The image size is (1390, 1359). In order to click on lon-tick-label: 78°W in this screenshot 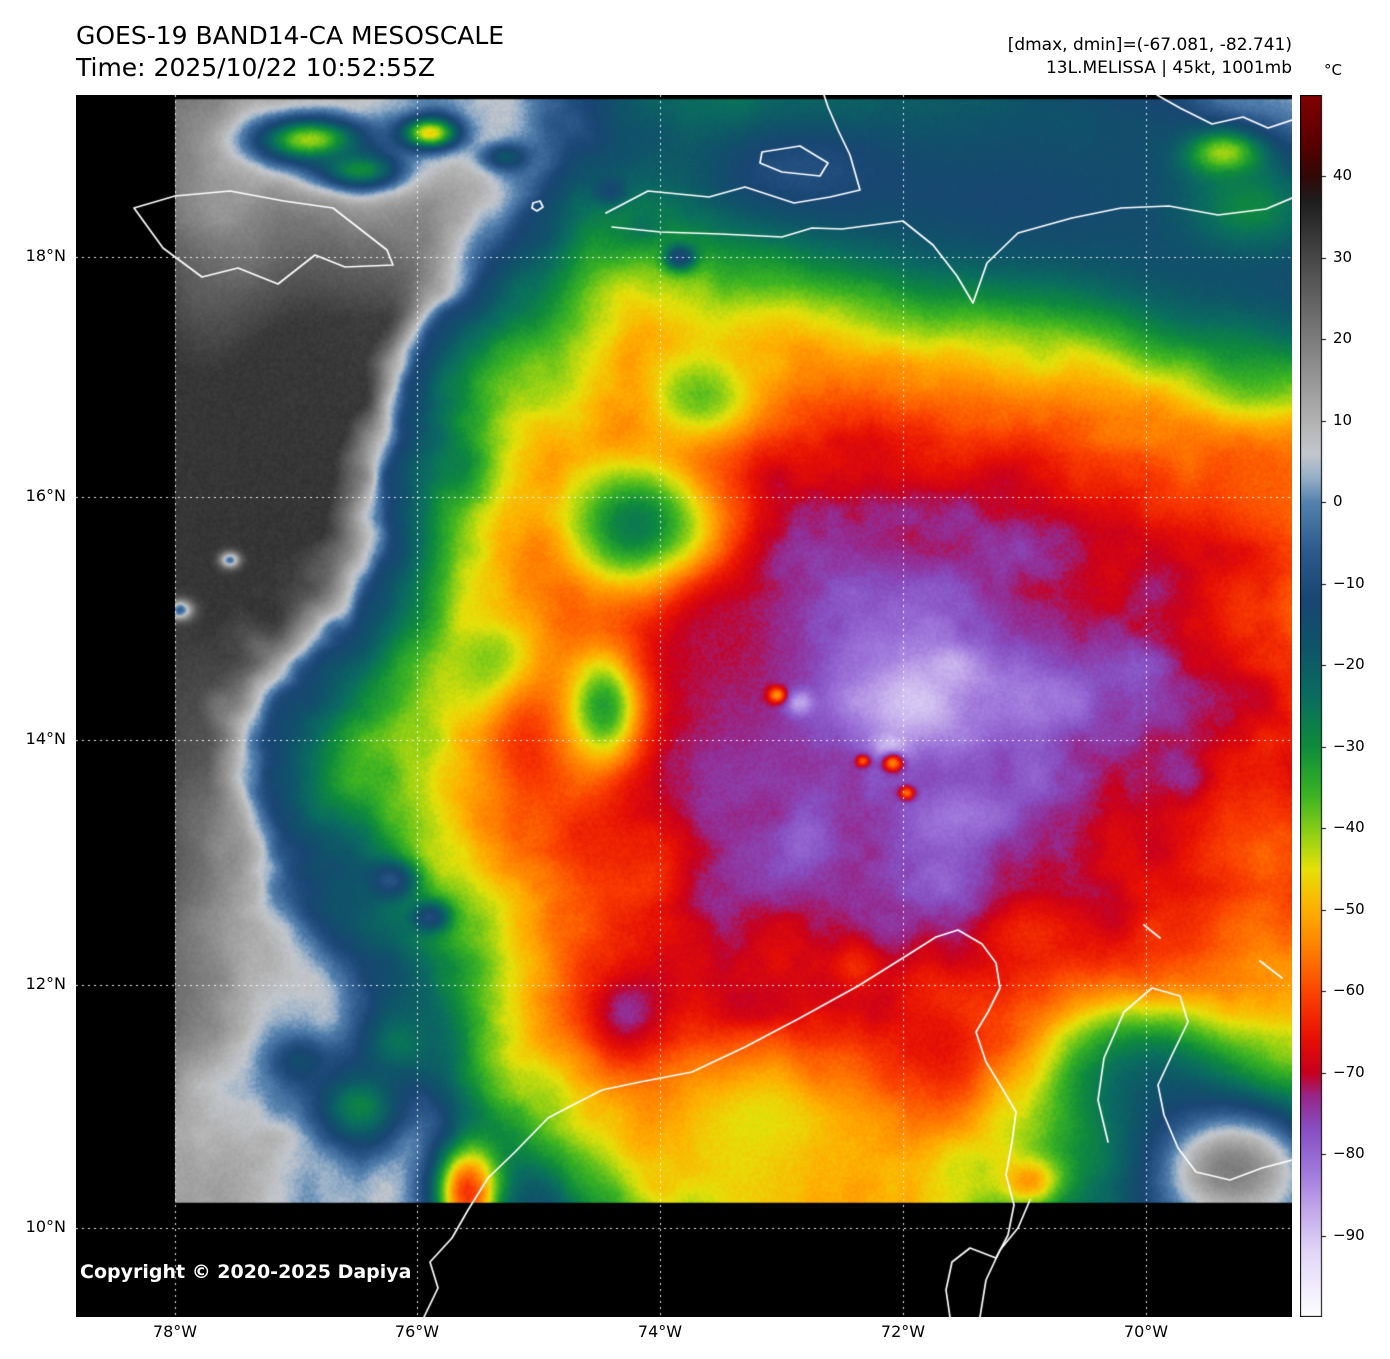, I will do `click(175, 1331)`.